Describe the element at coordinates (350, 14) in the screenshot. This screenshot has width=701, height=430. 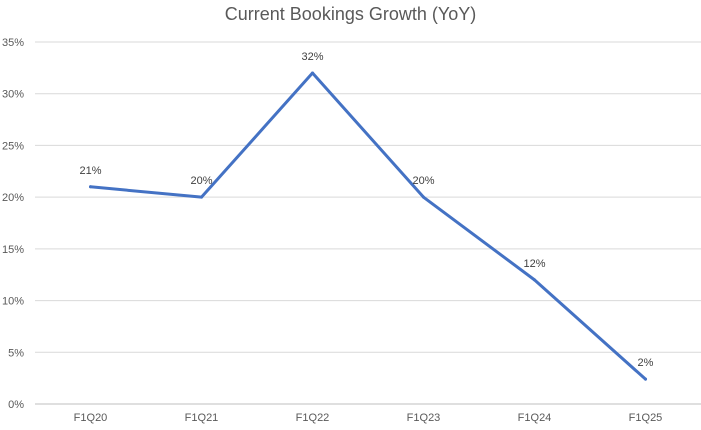
I see `chart-title: Current Bookings Growth (YoY)` at that location.